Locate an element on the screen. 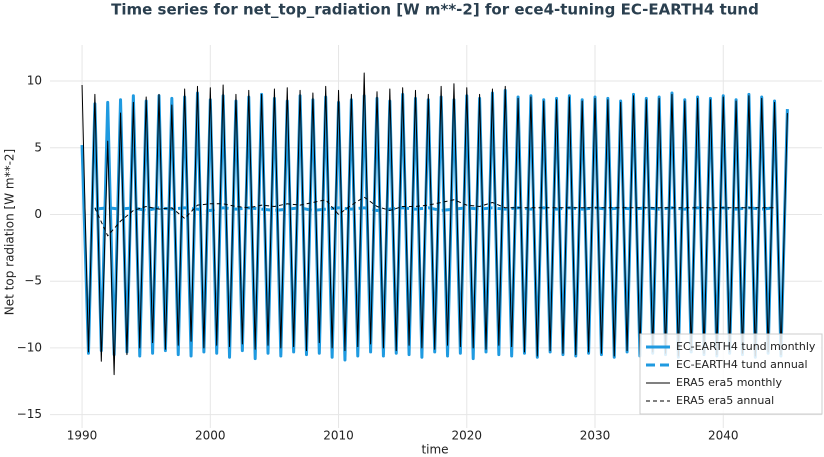  y-tick-label: −5 is located at coordinates (33, 281).